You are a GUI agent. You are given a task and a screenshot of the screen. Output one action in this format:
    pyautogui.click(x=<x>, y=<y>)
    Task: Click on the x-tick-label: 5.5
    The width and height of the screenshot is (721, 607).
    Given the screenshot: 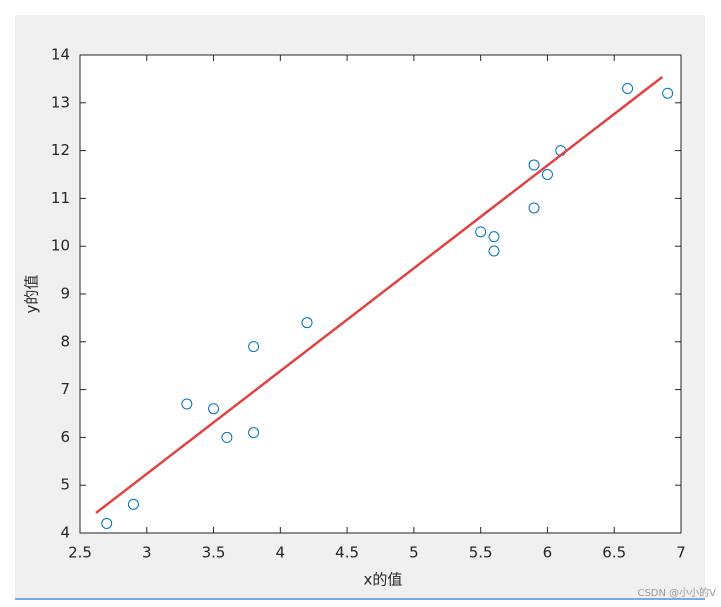 What is the action you would take?
    pyautogui.click(x=481, y=553)
    